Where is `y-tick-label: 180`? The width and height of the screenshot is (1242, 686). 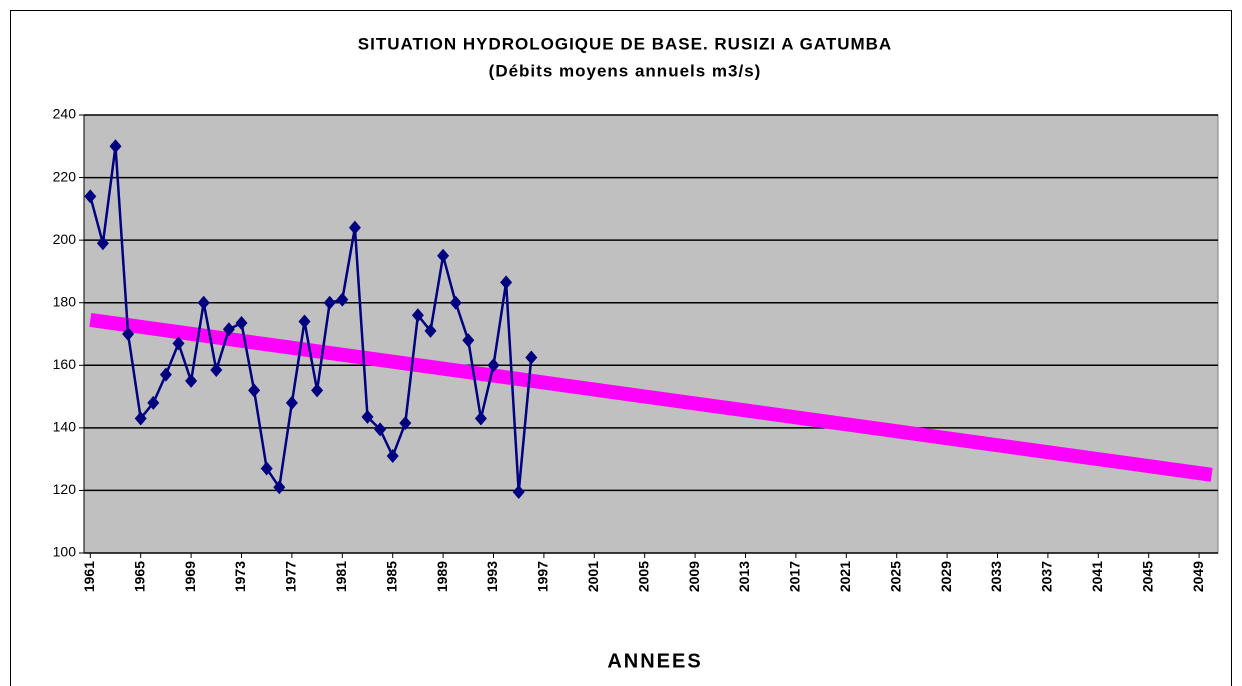
y-tick-label: 180 is located at coordinates (65, 301).